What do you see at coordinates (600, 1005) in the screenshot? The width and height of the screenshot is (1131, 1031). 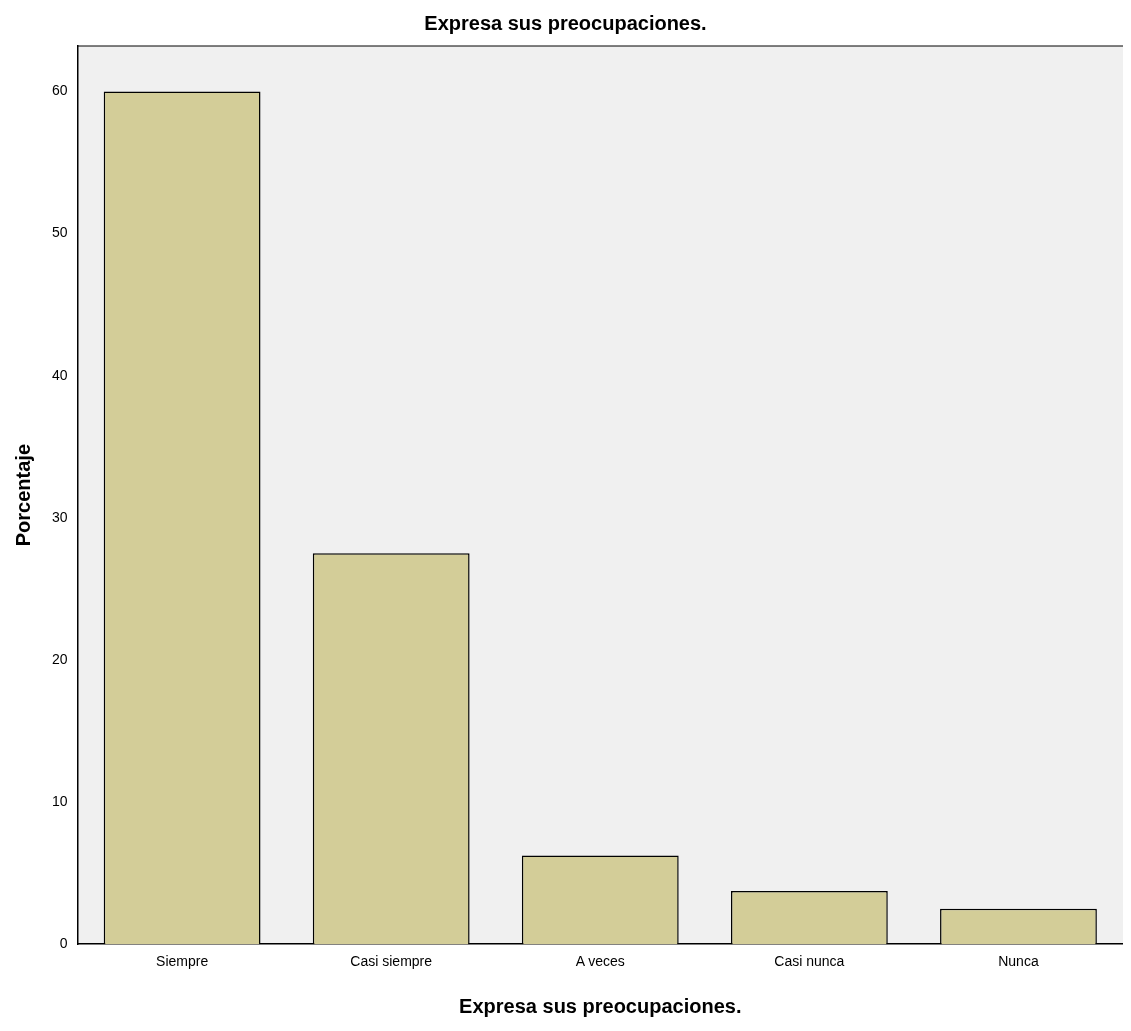 I see `x-axis-title: Expresa sus preocupaciones.` at bounding box center [600, 1005].